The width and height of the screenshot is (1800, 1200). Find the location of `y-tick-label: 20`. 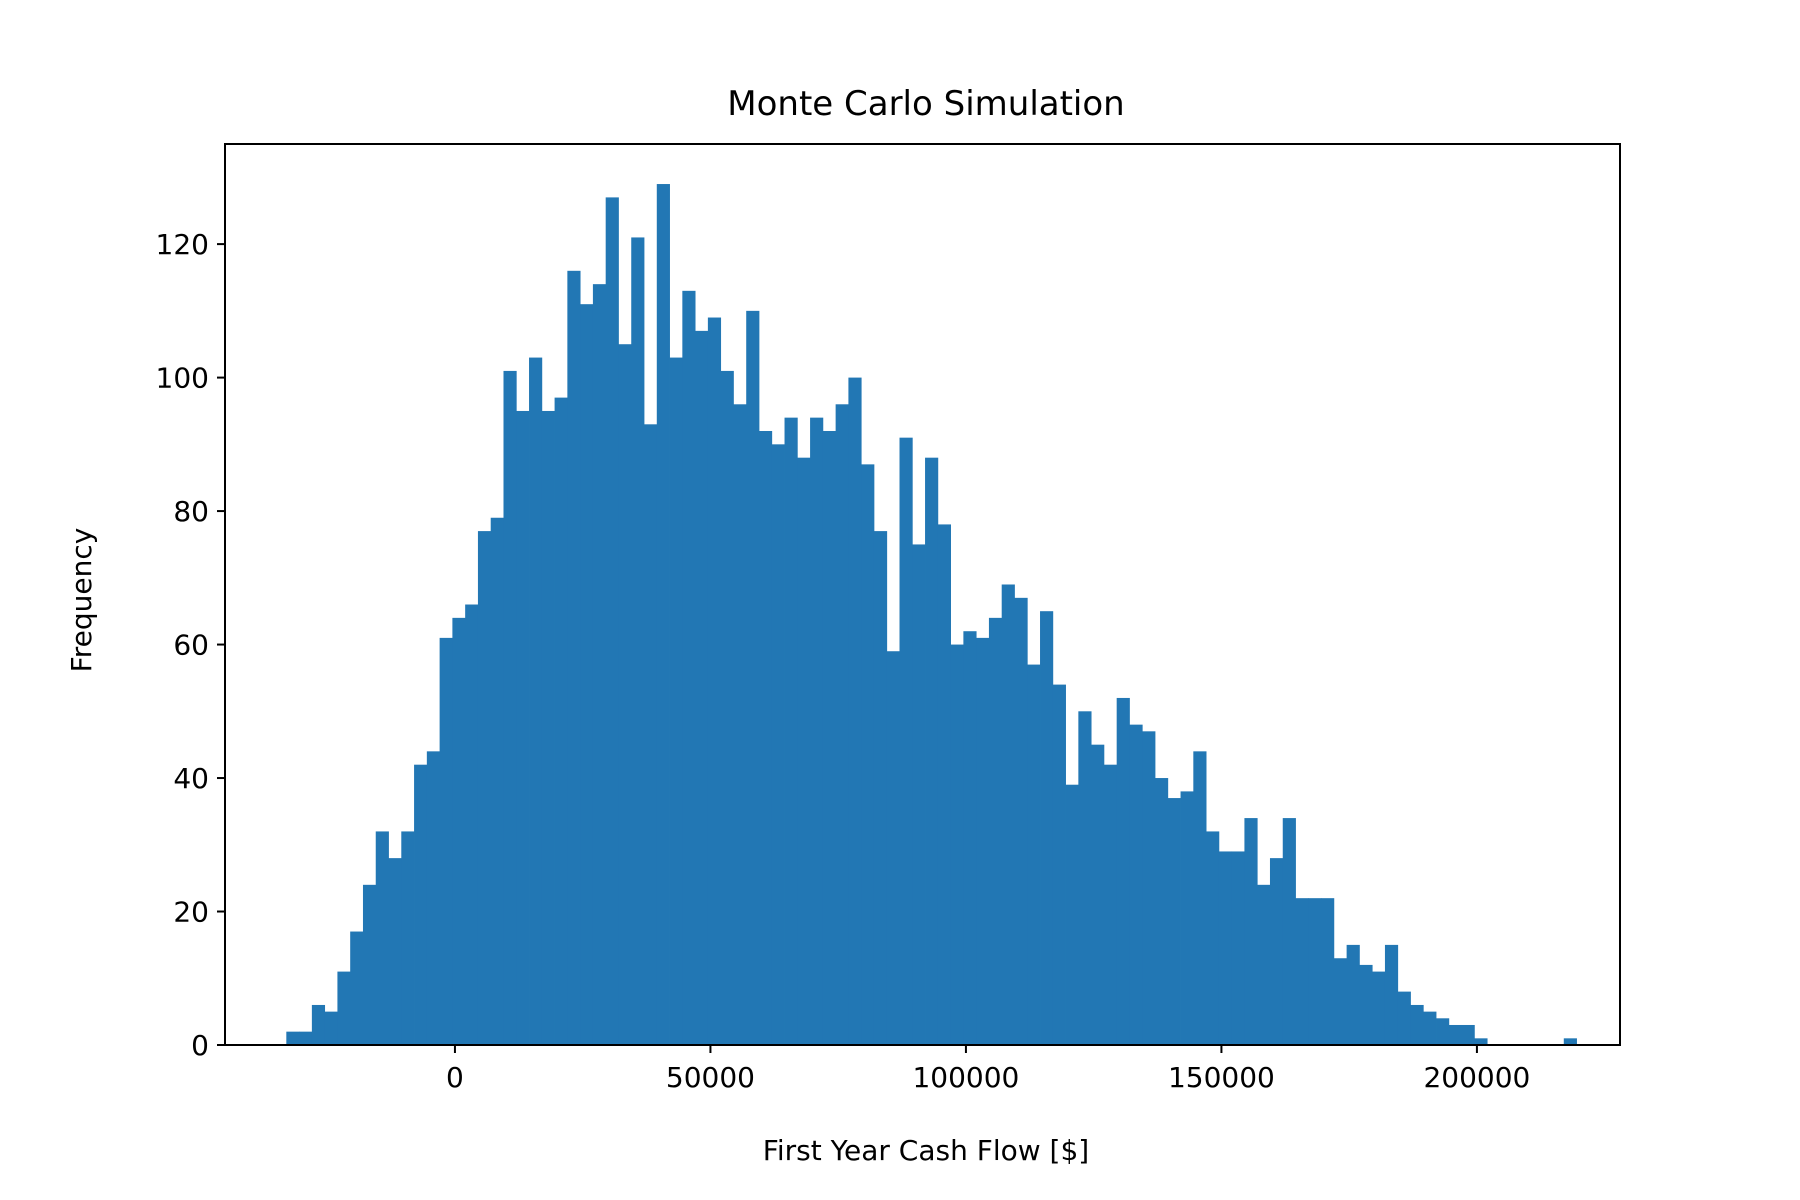

y-tick-label: 20 is located at coordinates (191, 912).